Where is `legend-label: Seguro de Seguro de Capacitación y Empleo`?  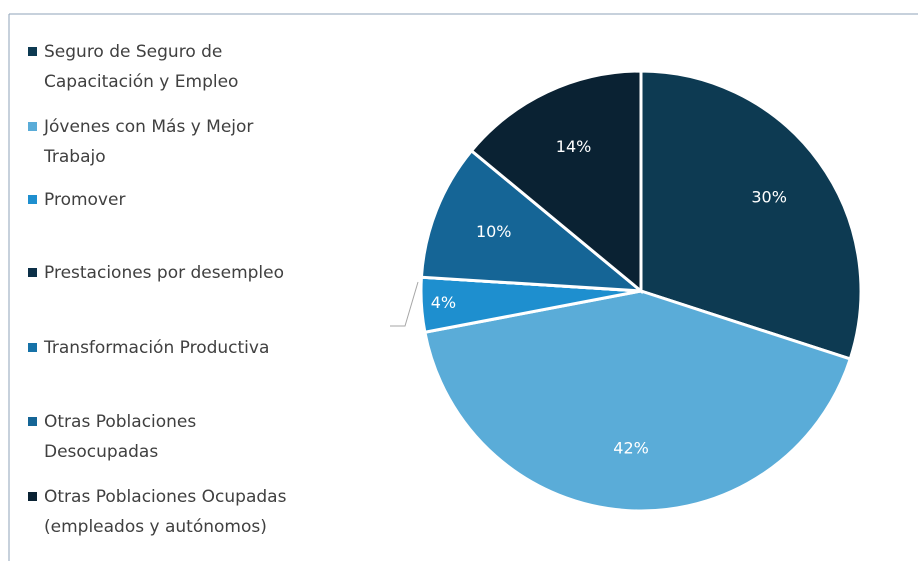 legend-label: Seguro de Seguro de Capacitación y Empleo is located at coordinates (141, 67).